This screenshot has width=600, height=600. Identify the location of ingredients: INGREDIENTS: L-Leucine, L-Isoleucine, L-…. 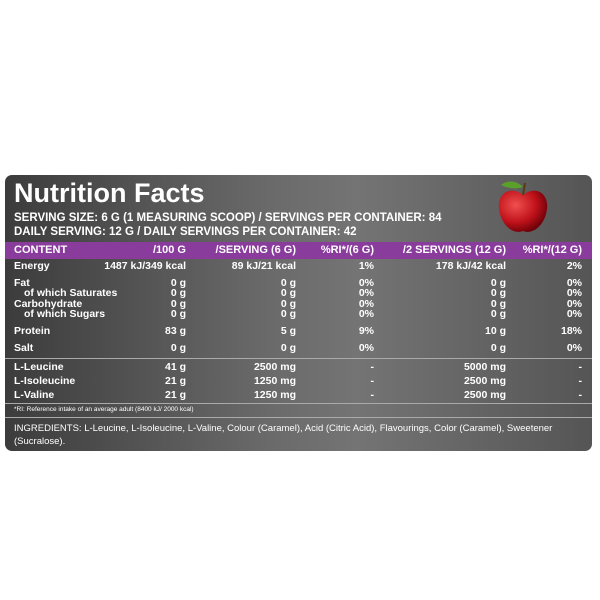
(283, 435).